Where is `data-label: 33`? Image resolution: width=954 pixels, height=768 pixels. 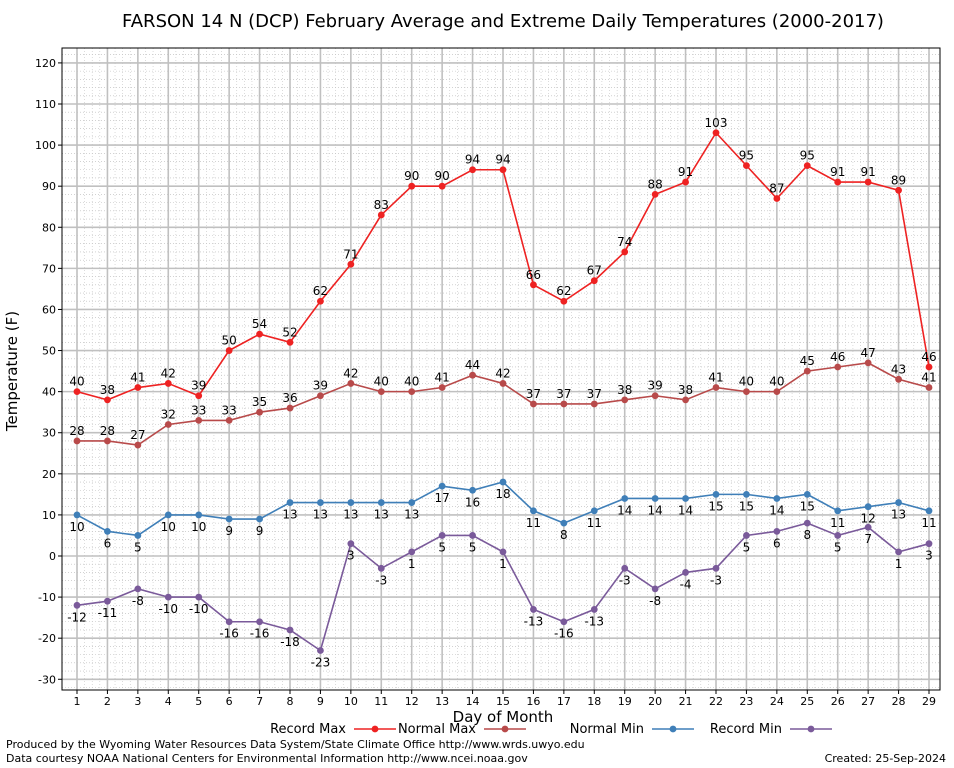 data-label: 33 is located at coordinates (229, 410).